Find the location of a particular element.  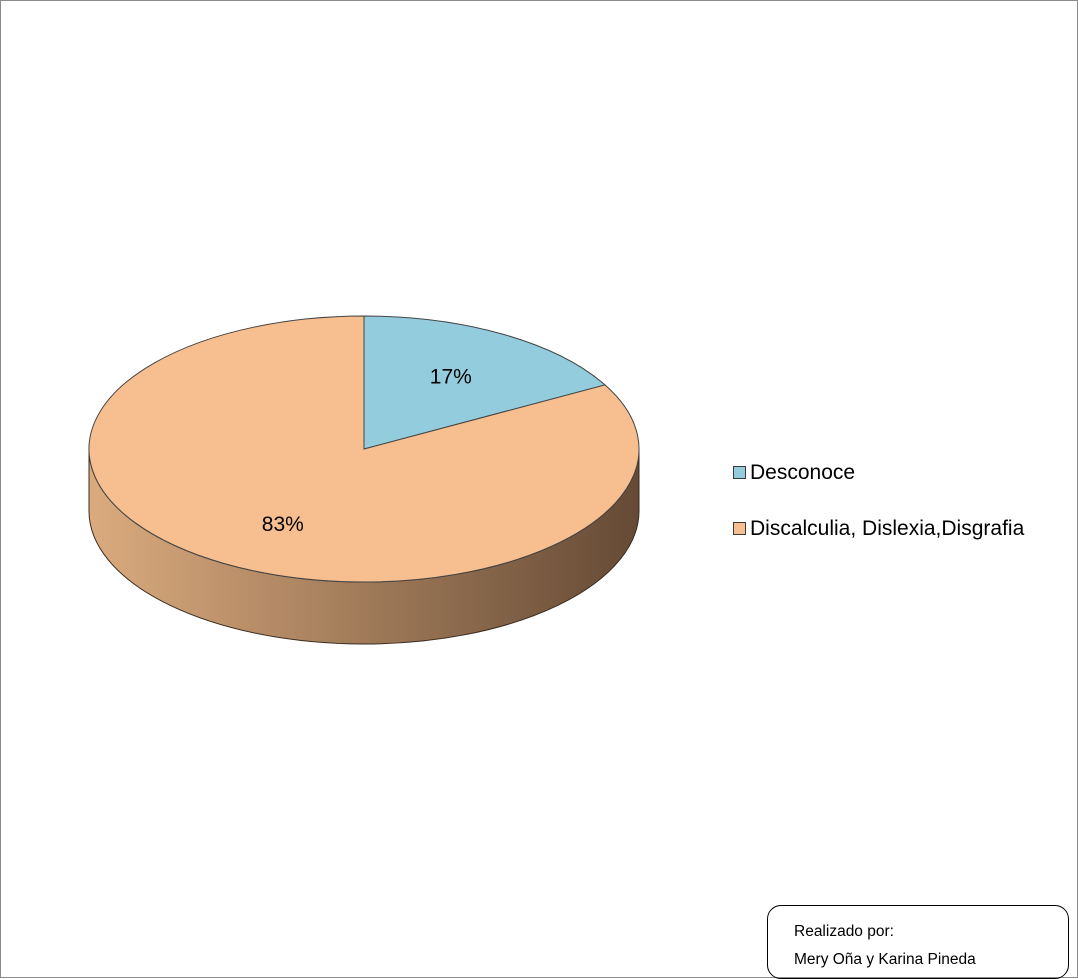

legend-swatch-desconoce is located at coordinates (739, 472).